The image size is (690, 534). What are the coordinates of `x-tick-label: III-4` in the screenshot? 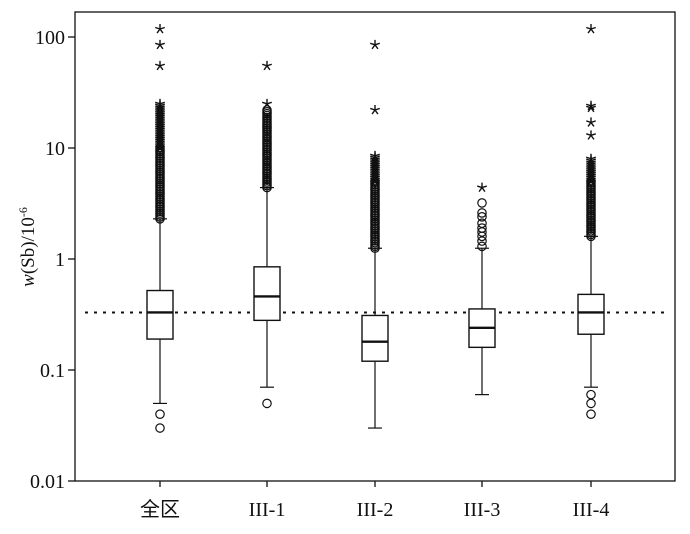 It's located at (591, 510).